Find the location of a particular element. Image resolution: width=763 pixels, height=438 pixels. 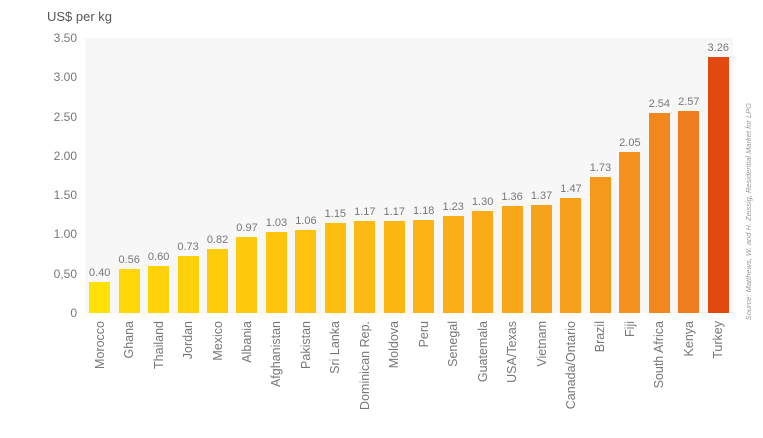

bar-value-label: 1.15 is located at coordinates (335, 213).